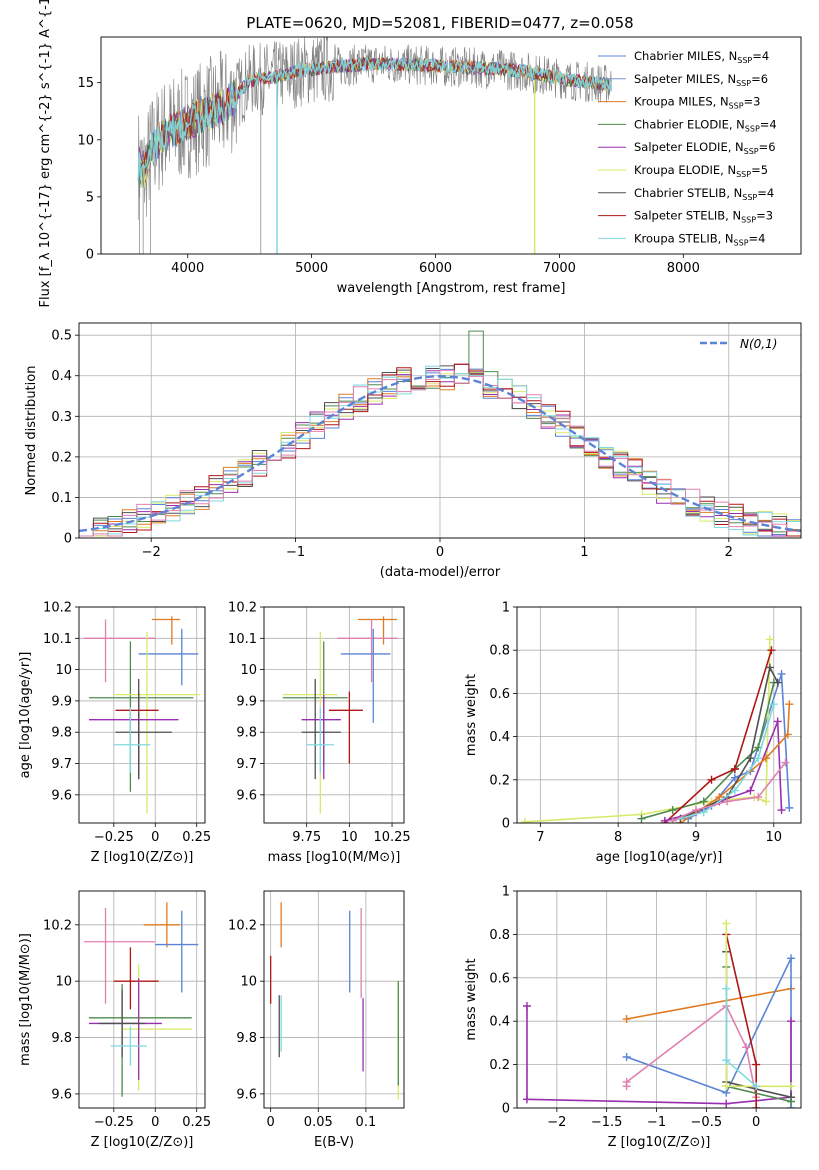 This screenshot has height=1170, width=819. What do you see at coordinates (499, 978) in the screenshot?
I see `y-tick-label: 0.6` at bounding box center [499, 978].